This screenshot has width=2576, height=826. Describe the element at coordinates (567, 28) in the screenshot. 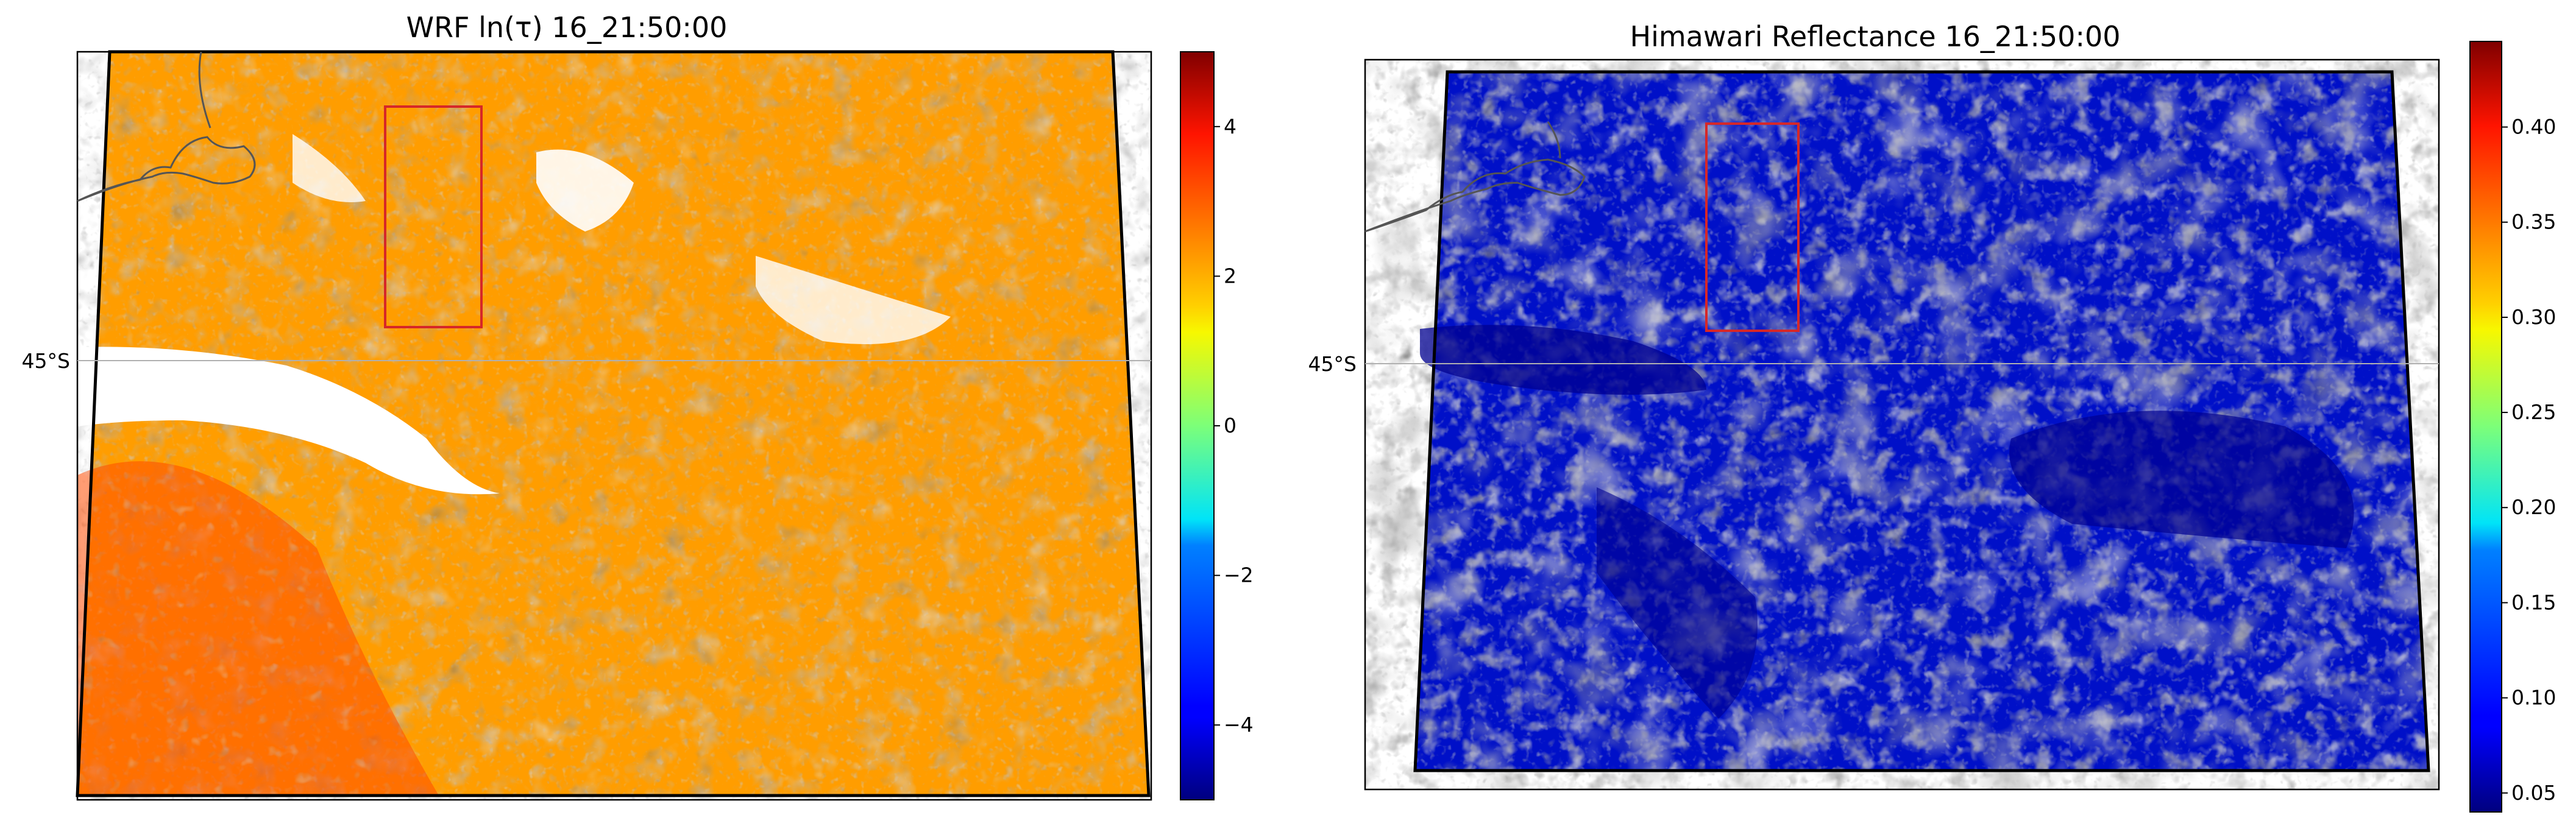

I see `panel-title-wrf: WRF ln(τ) 16_21:50:00` at that location.